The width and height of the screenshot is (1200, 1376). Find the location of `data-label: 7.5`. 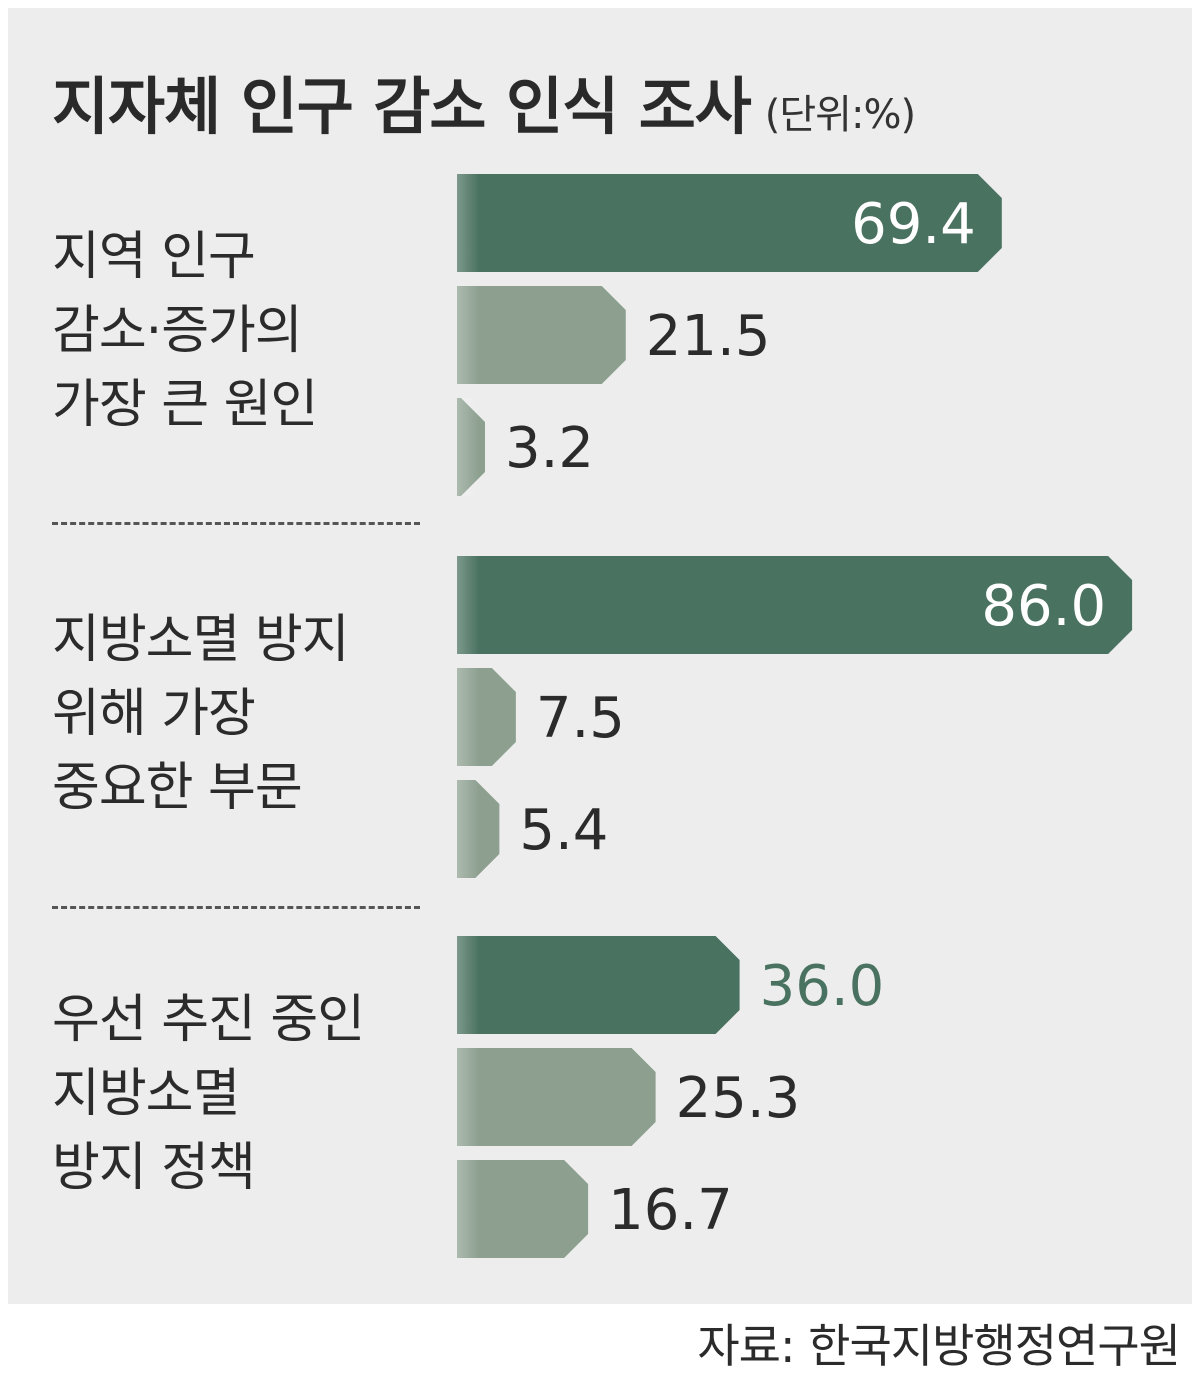

data-label: 7.5 is located at coordinates (580, 718).